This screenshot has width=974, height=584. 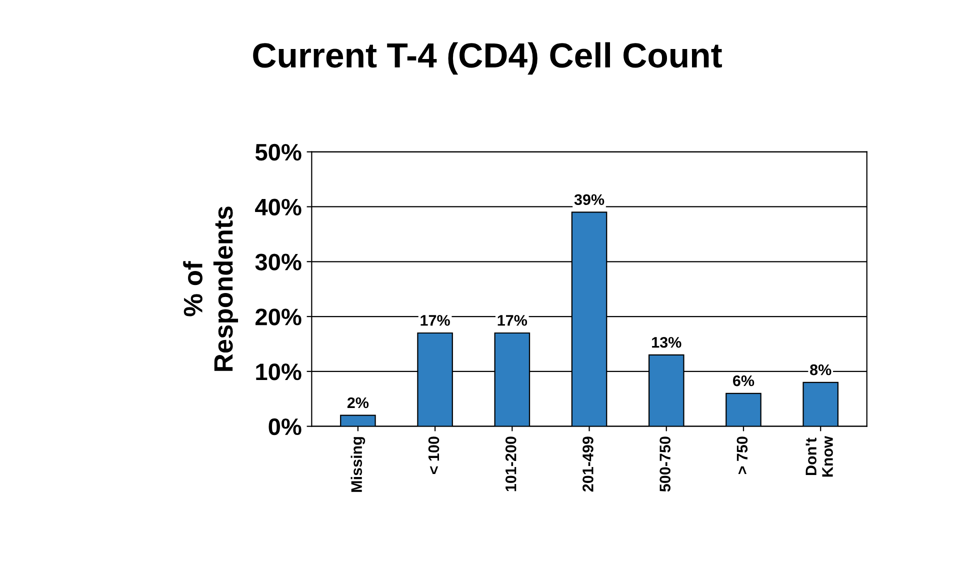 I want to click on y-tick-label: 10%, so click(x=279, y=371).